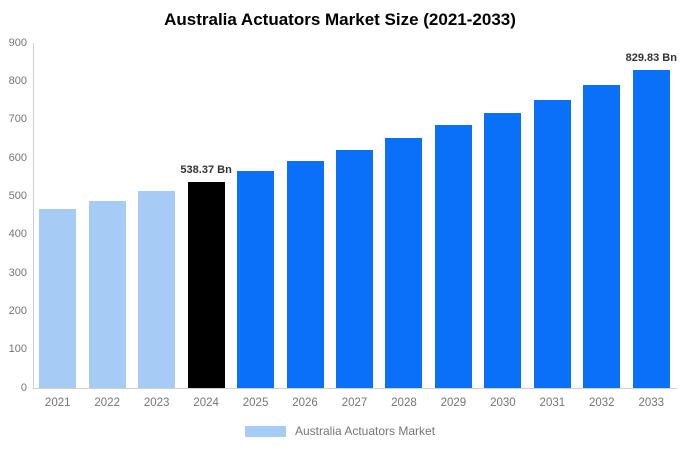  Describe the element at coordinates (57, 403) in the screenshot. I see `x-tick-label-2021: 2021` at that location.